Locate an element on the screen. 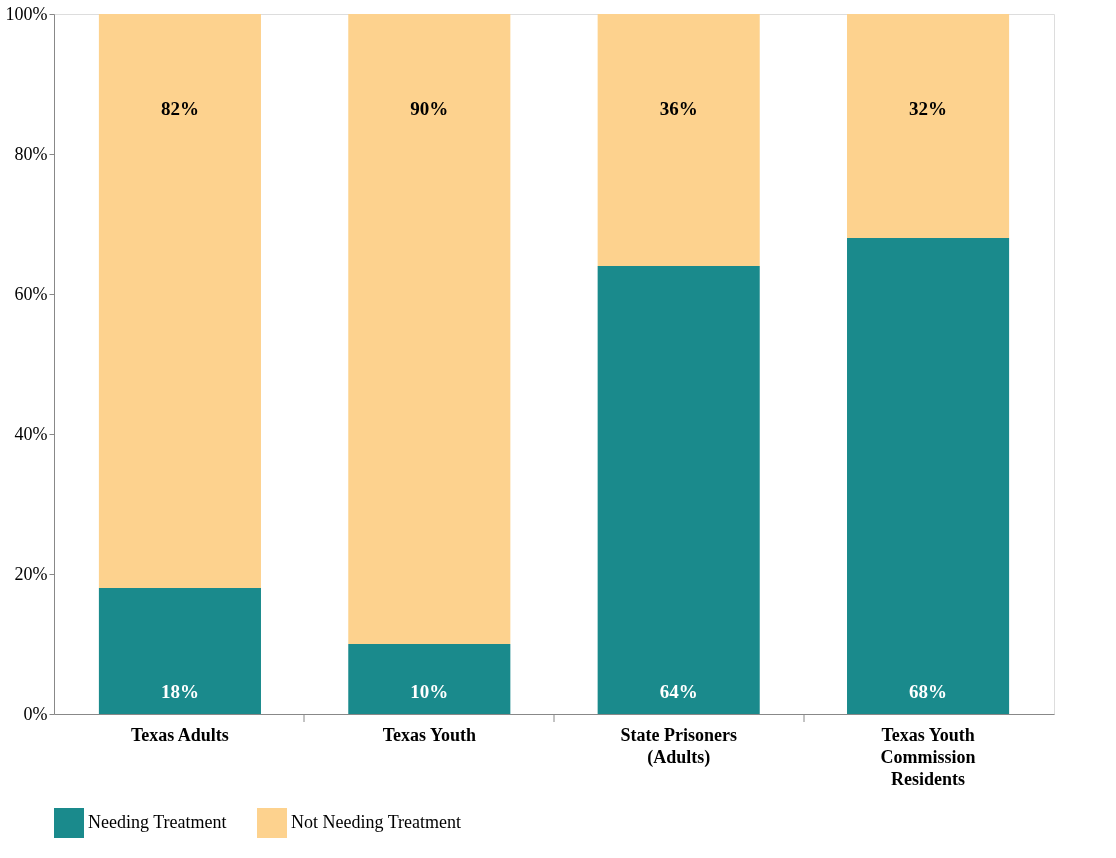 Image resolution: width=1116 pixels, height=858 pixels. data-label: 68% is located at coordinates (928, 691).